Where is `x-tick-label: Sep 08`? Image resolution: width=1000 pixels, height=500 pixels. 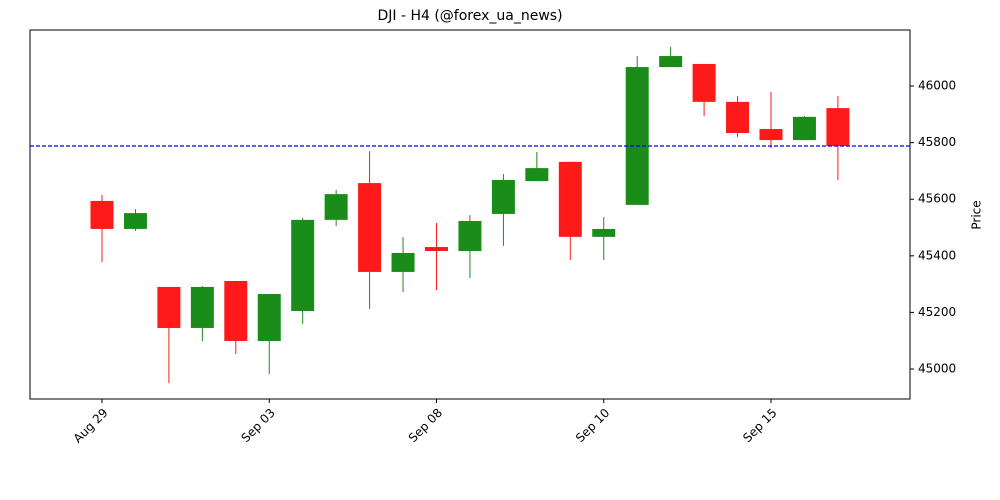 x-tick-label: Sep 08 is located at coordinates (425, 425).